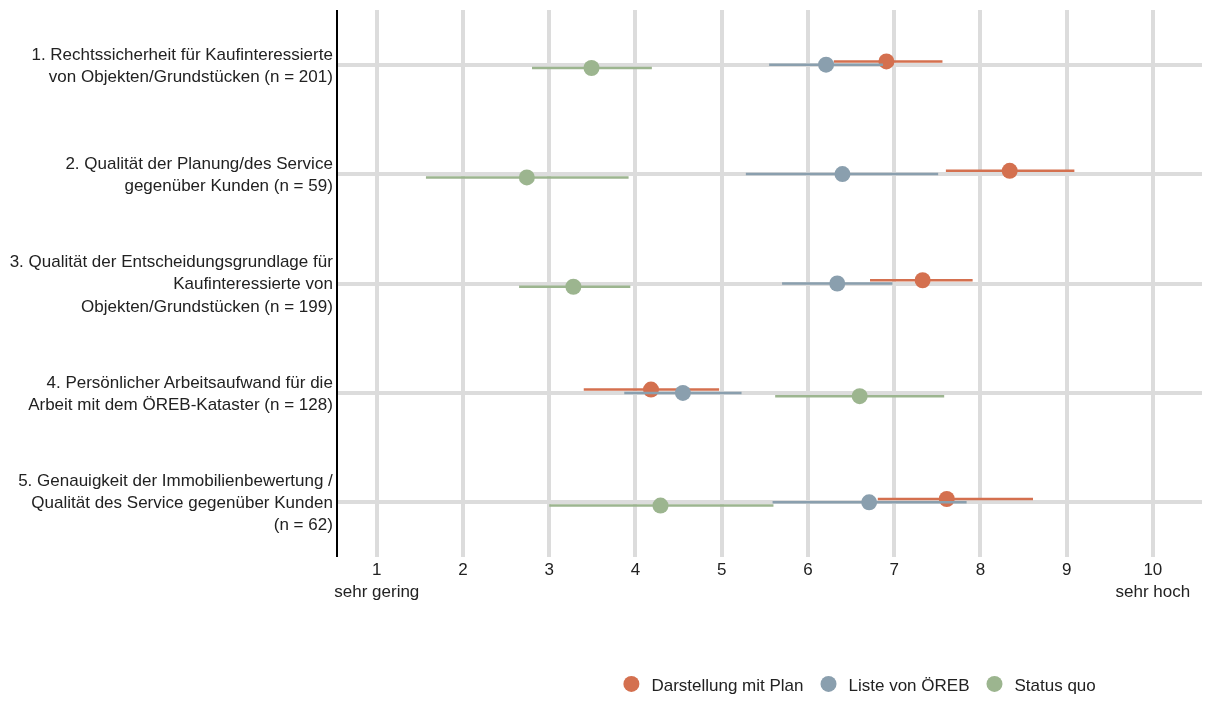 The height and width of the screenshot is (713, 1217). What do you see at coordinates (463, 569) in the screenshot?
I see `x-tick-label: 2` at bounding box center [463, 569].